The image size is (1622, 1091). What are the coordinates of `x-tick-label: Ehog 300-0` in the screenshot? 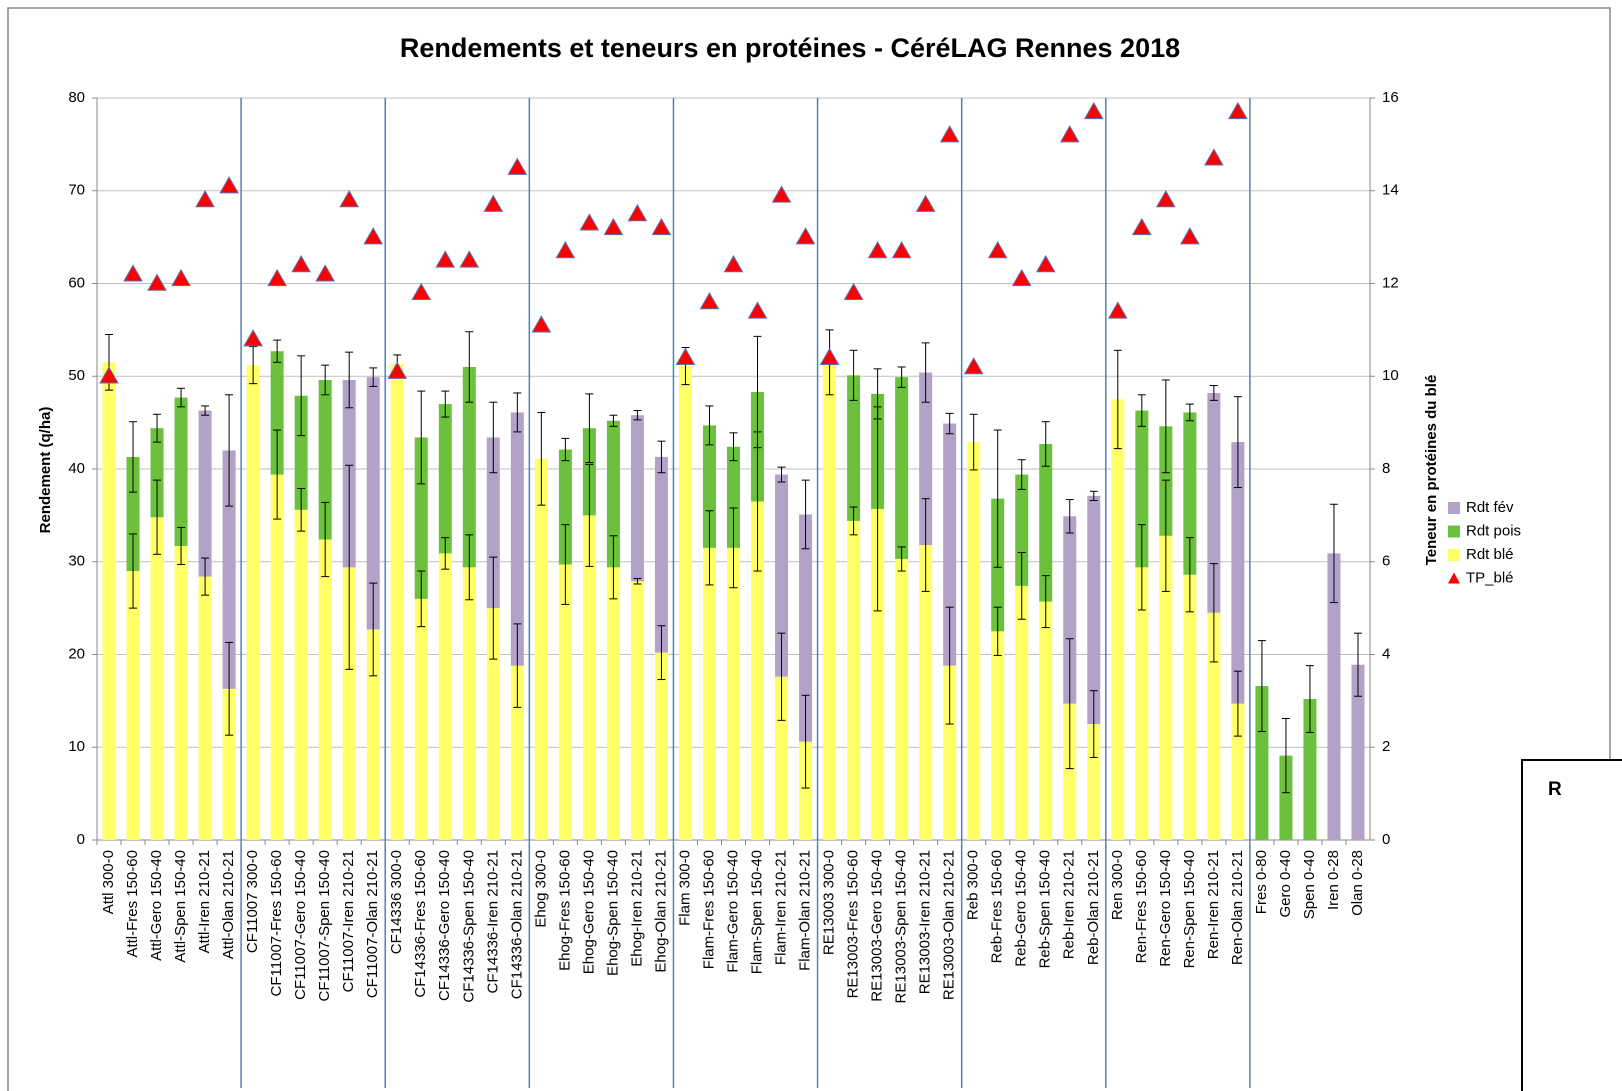 It's located at (540, 889).